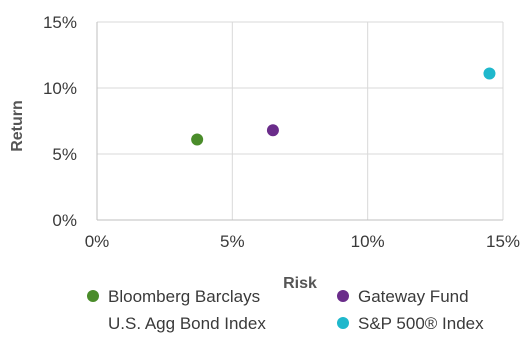  I want to click on data-points, so click(343, 106).